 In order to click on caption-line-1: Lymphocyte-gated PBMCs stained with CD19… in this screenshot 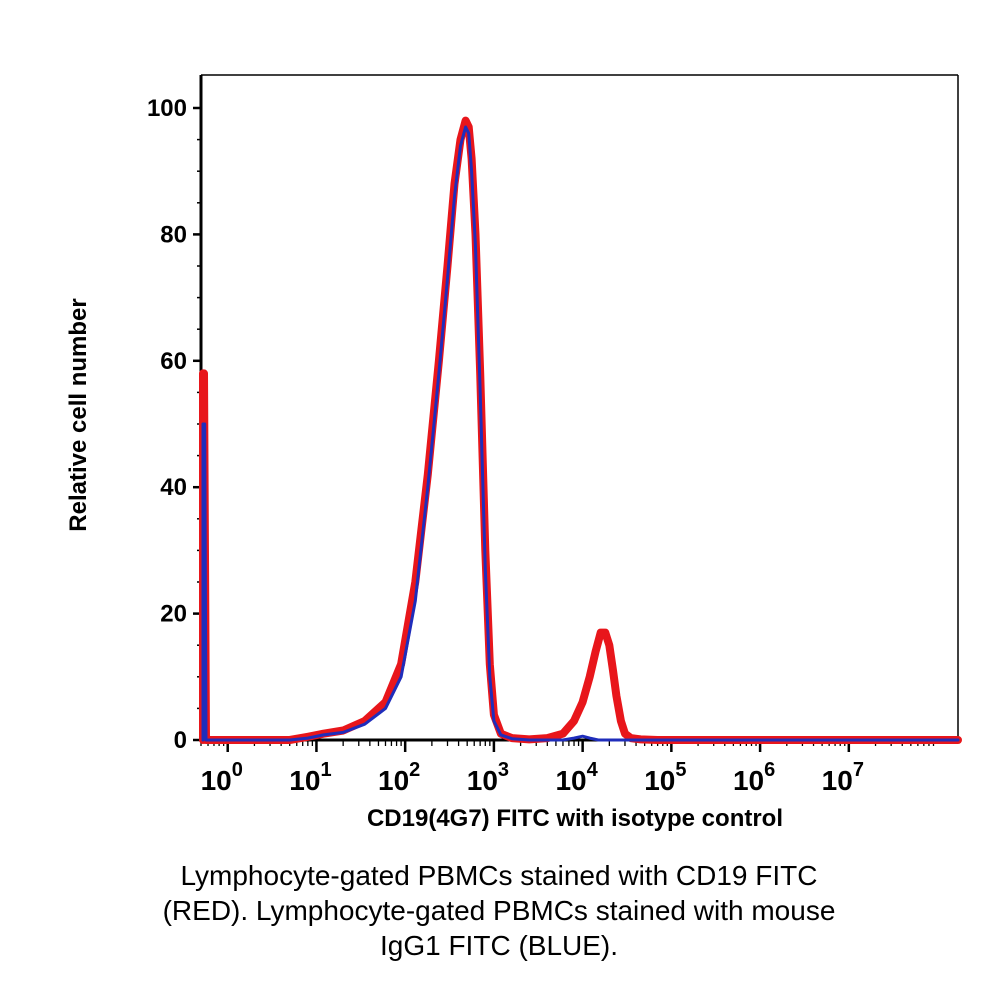, I will do `click(499, 875)`.